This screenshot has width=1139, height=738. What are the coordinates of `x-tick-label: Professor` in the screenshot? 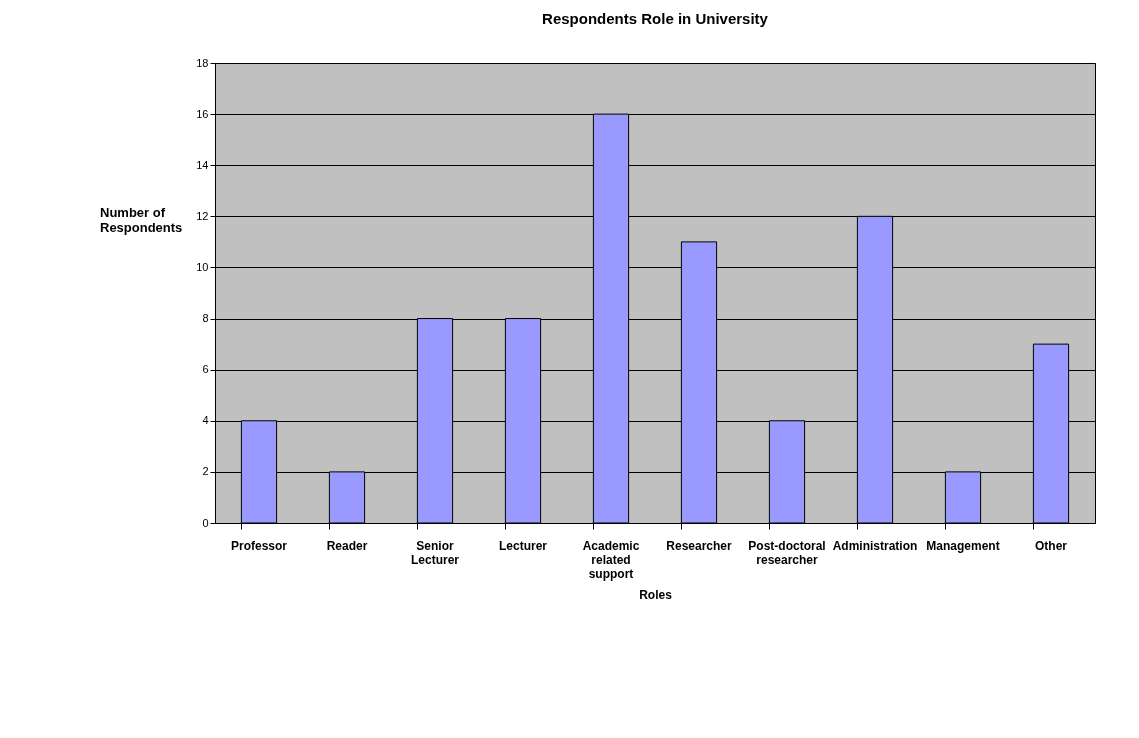 It's located at (259, 546).